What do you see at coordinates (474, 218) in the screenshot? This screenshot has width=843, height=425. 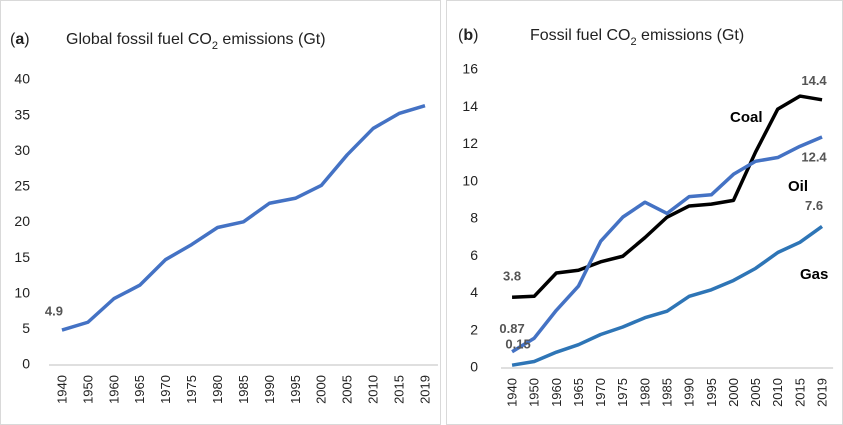 I see `y-tick-label: 8` at bounding box center [474, 218].